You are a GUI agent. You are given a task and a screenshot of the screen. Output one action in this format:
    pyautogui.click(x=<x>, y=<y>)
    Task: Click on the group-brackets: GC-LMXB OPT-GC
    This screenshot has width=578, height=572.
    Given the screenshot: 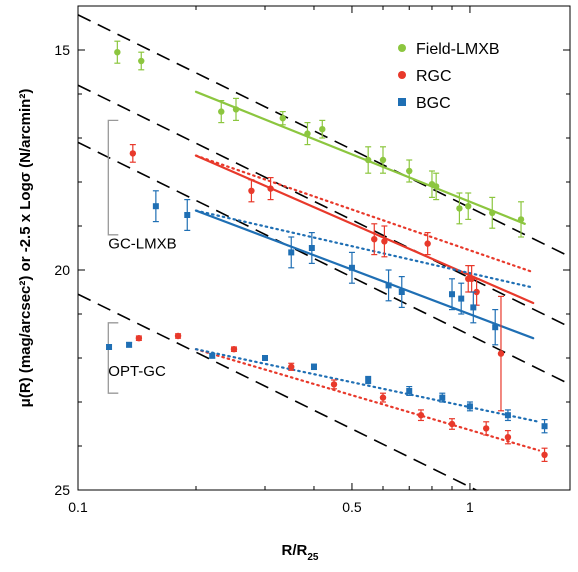 What is the action you would take?
    pyautogui.click(x=142, y=256)
    